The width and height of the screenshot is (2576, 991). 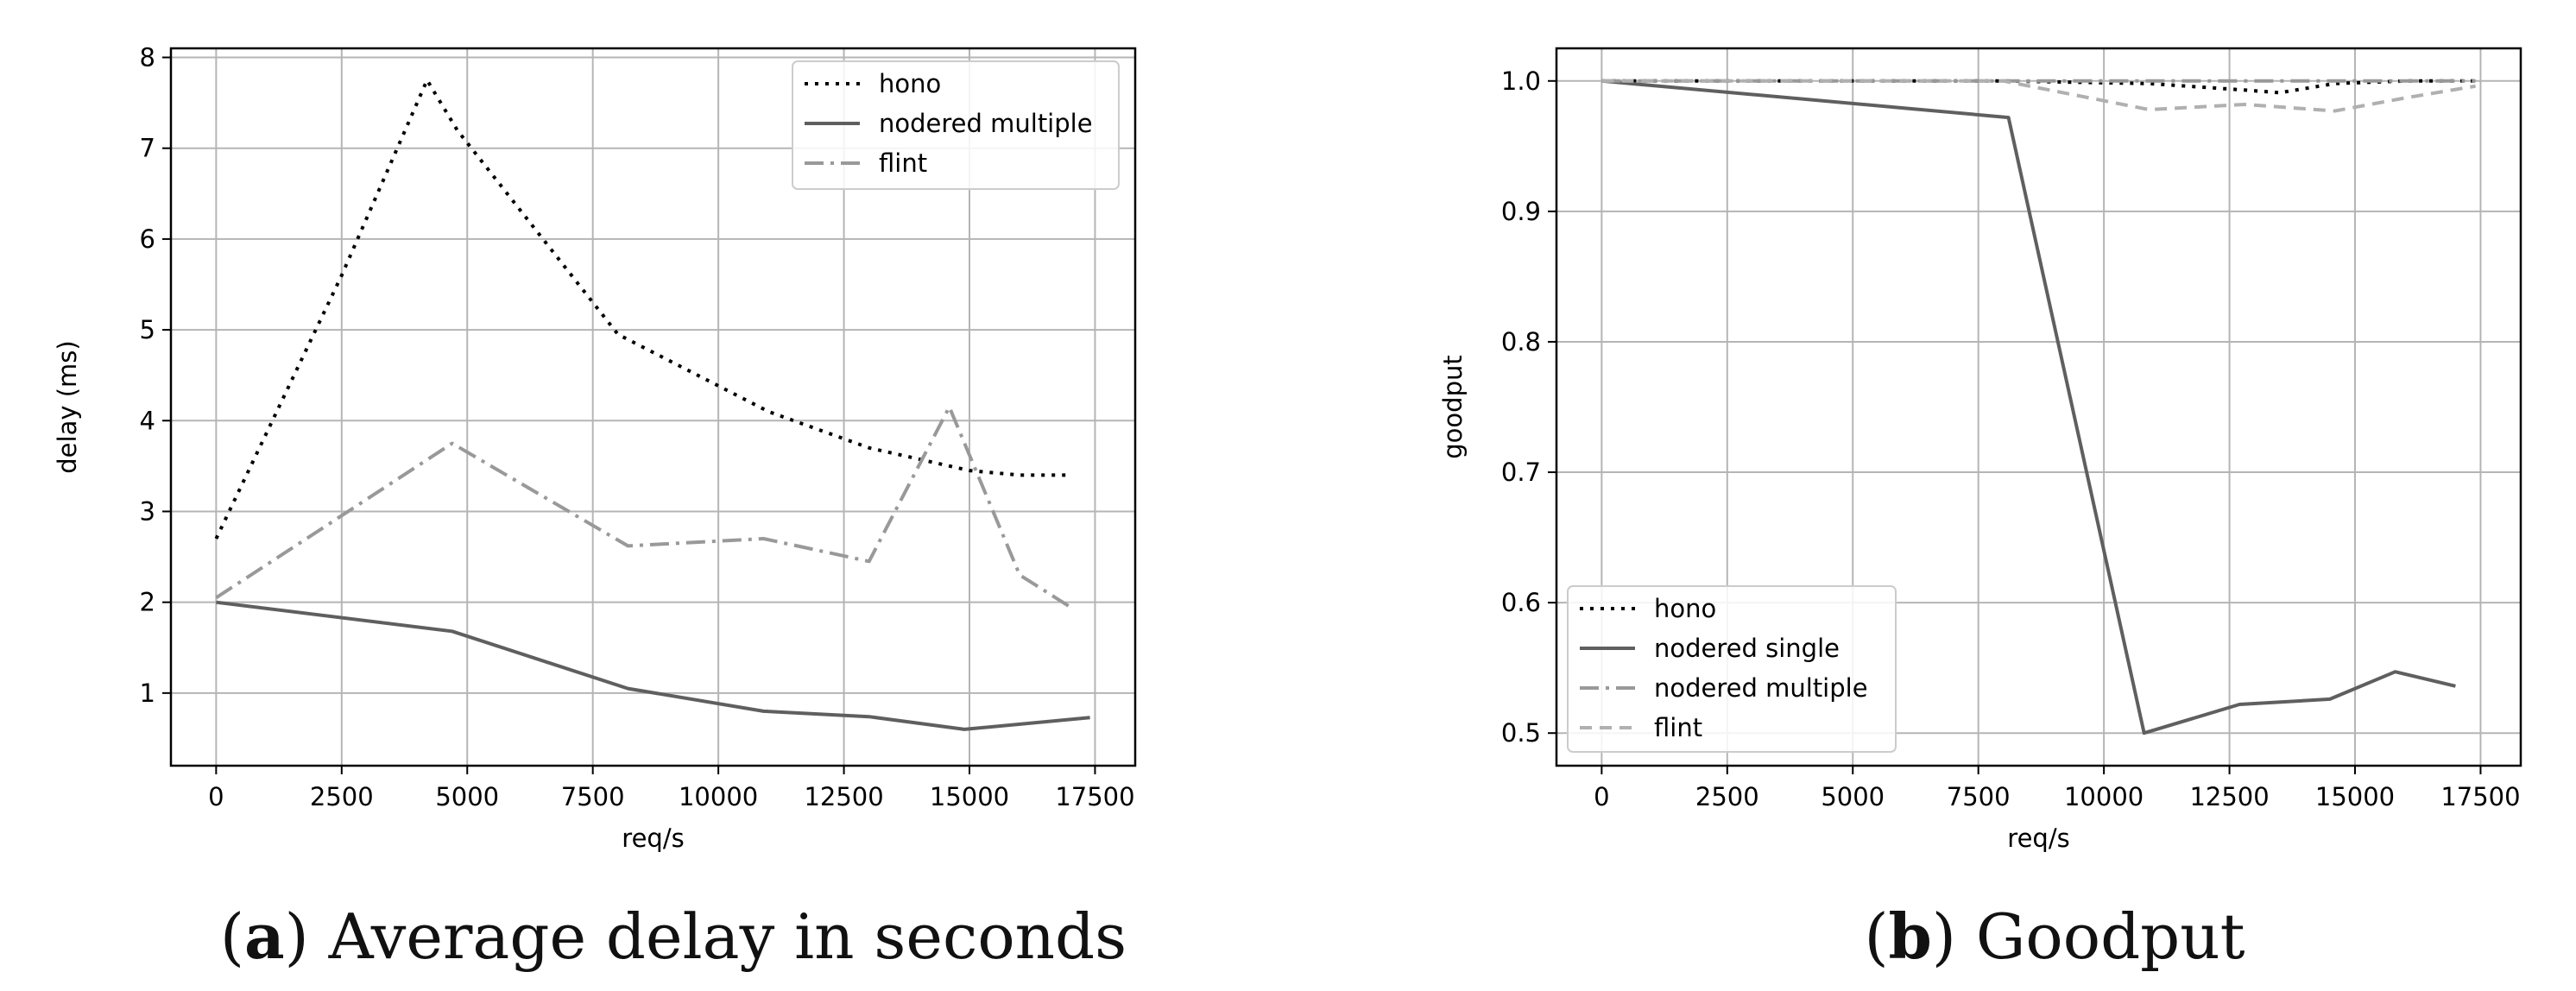 What do you see at coordinates (1453, 406) in the screenshot?
I see `y-axis-label: goodput` at bounding box center [1453, 406].